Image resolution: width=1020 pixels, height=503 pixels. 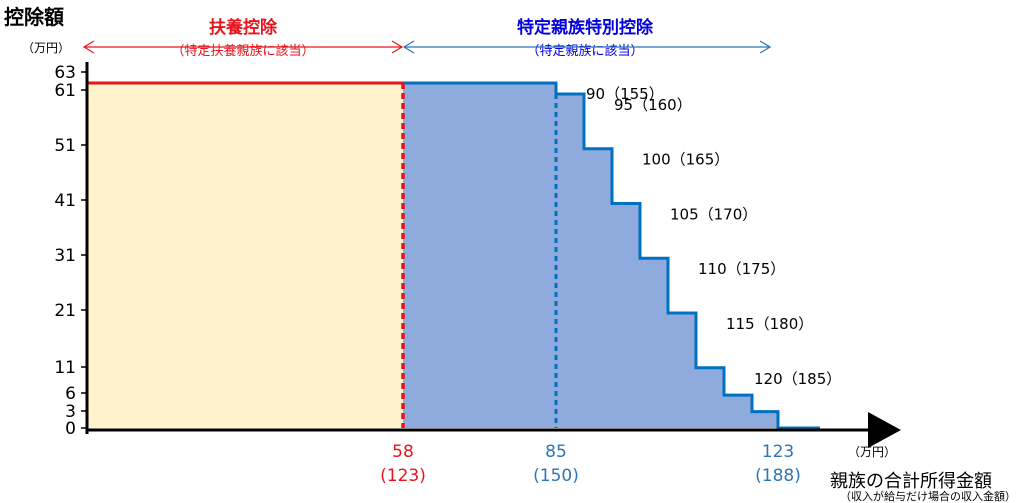 I want to click on step-condition-label: 100（165）, so click(x=685, y=160).